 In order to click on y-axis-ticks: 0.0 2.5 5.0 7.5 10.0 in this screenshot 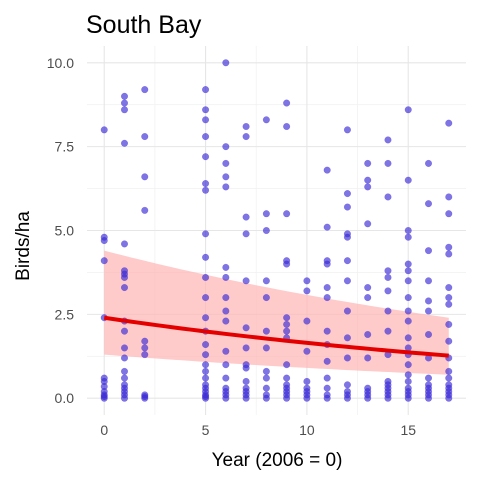, I will do `click(60, 230)`.